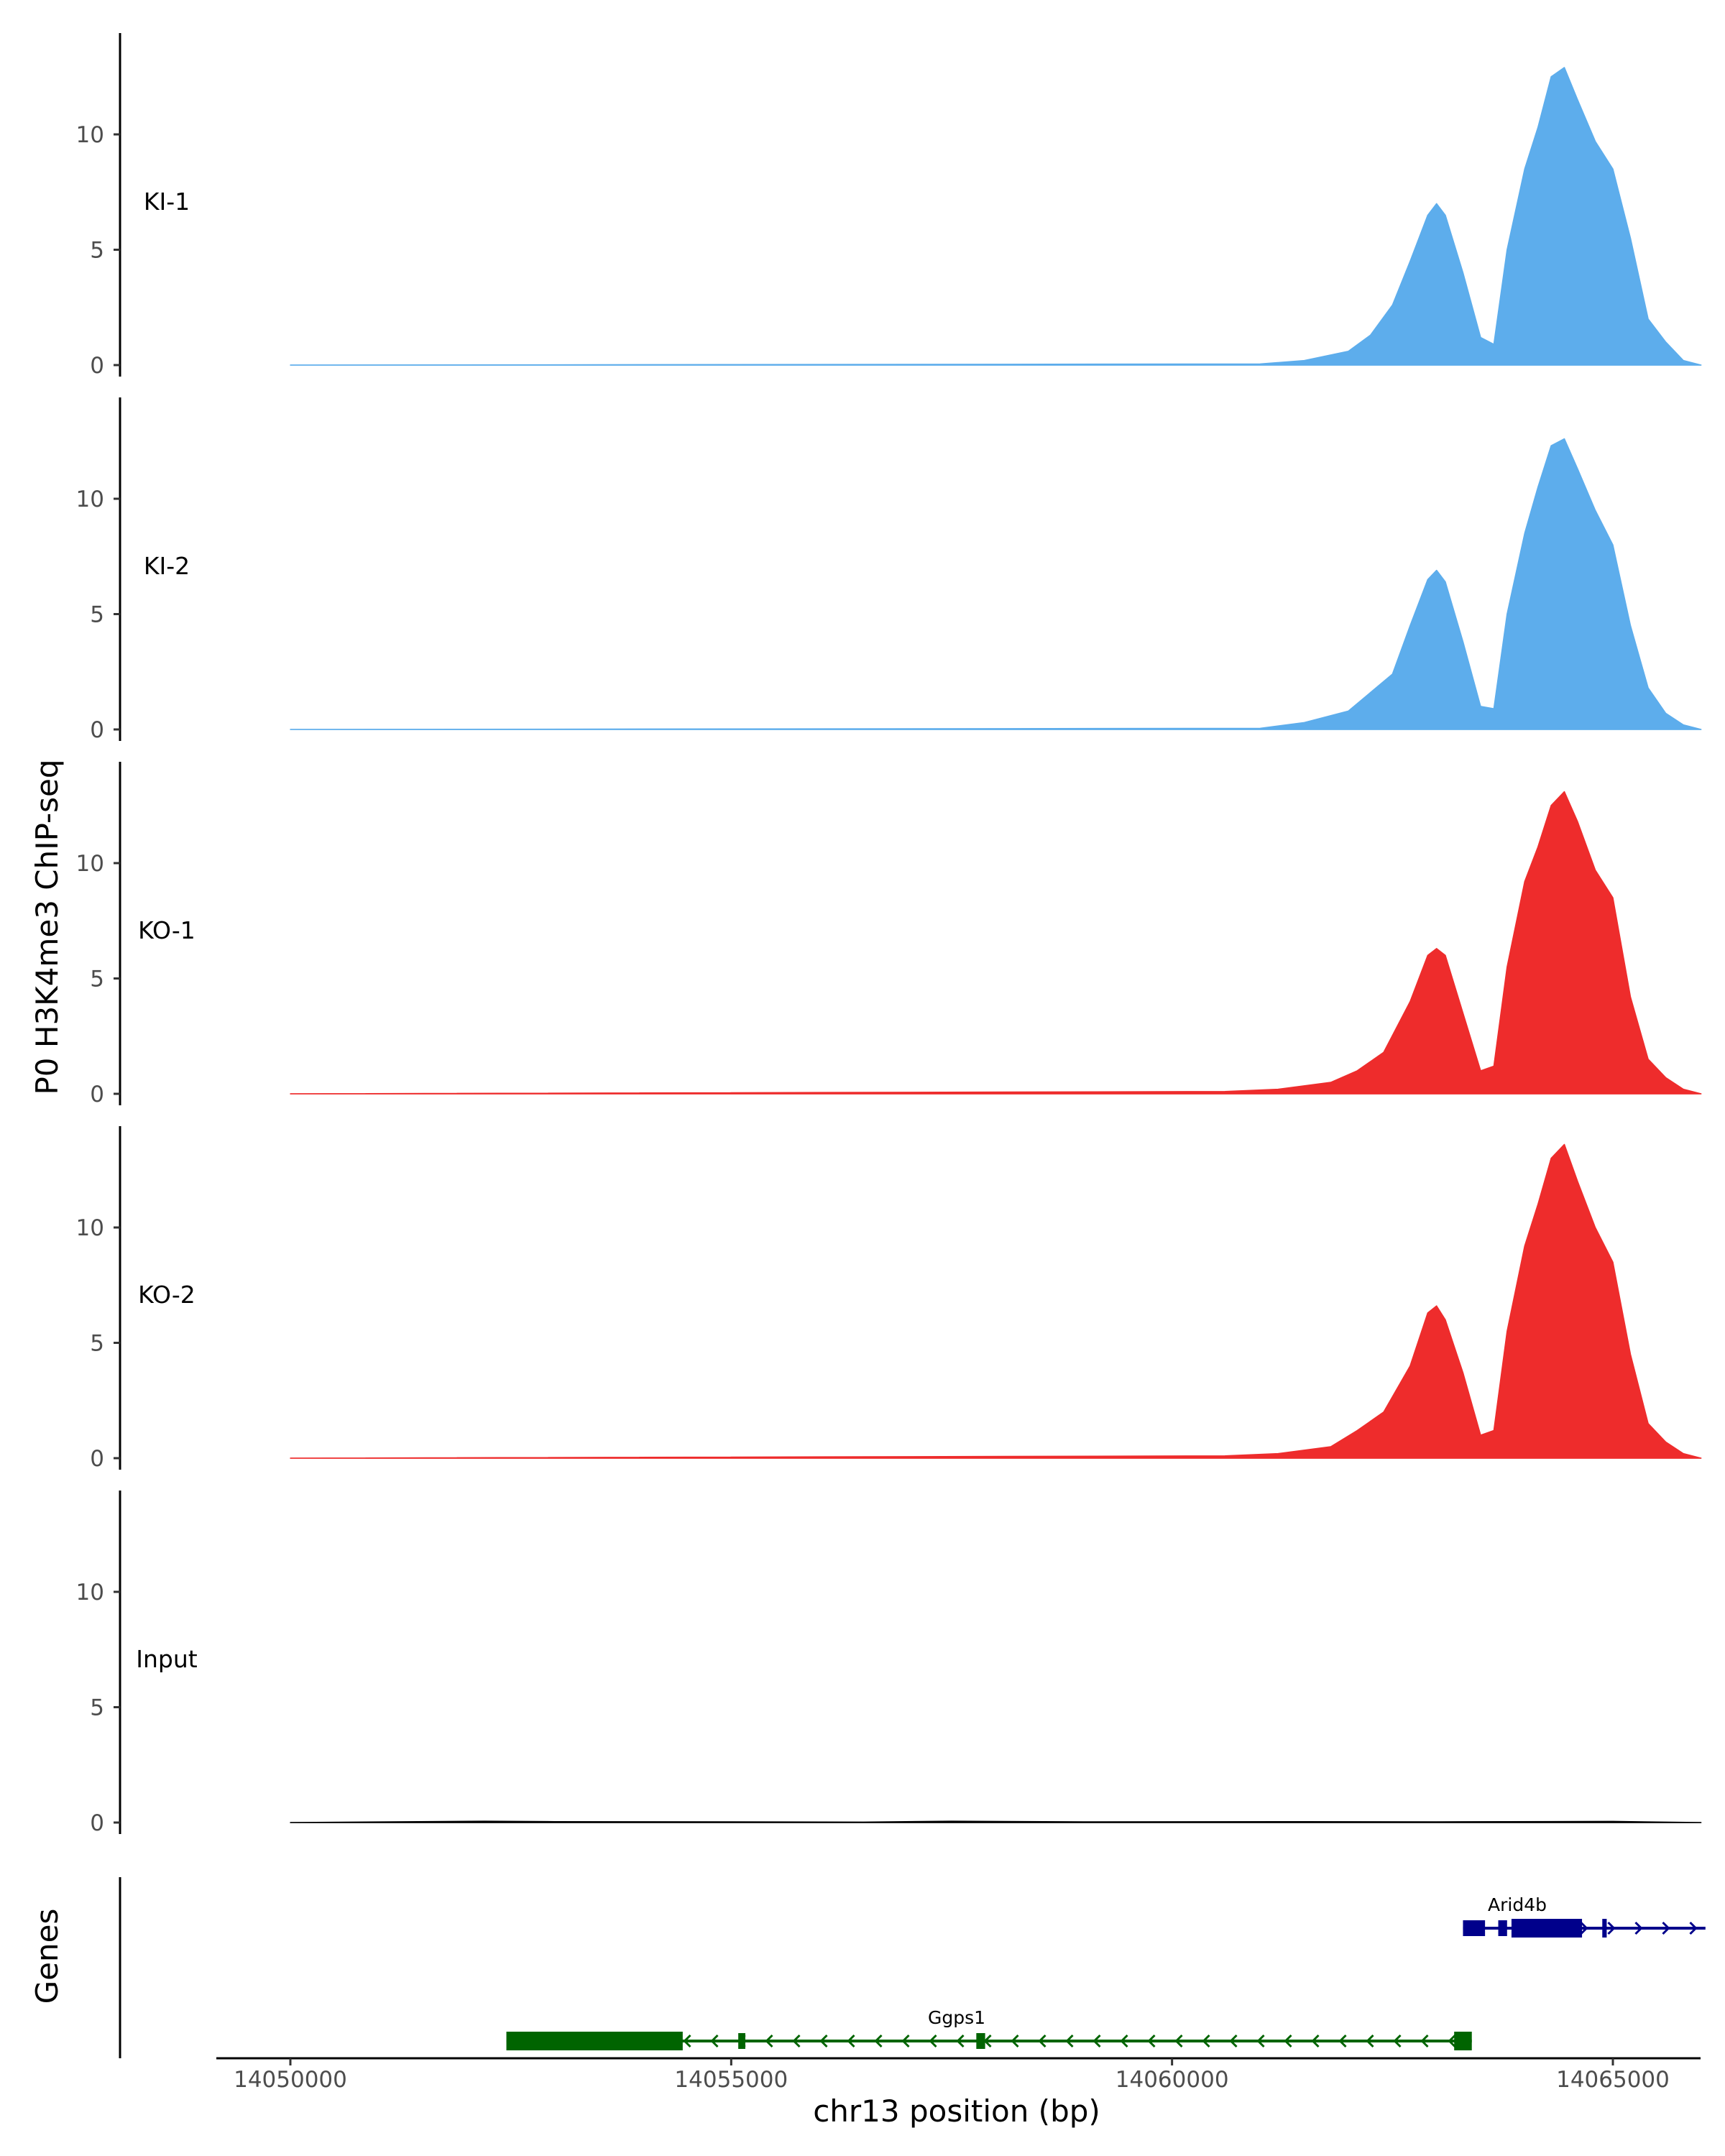 This screenshot has height=2156, width=1725. I want to click on track-label: Input, so click(167, 1659).